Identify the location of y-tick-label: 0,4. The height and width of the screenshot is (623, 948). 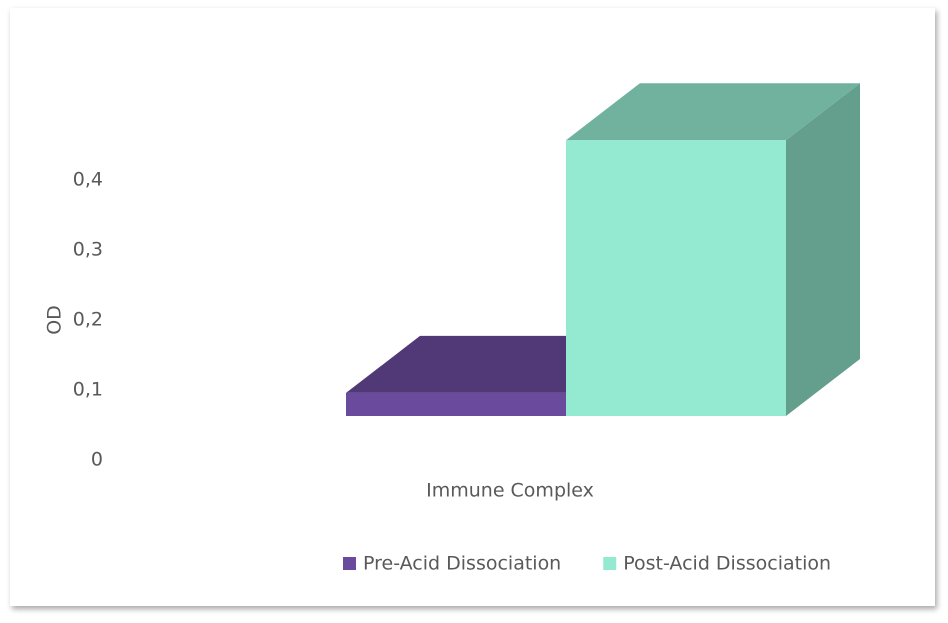
(88, 180).